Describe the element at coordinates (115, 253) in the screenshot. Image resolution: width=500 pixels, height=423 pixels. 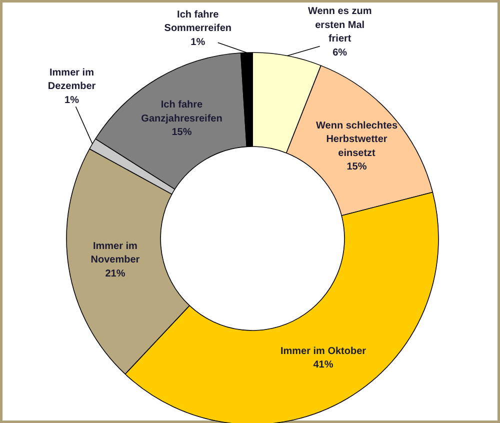
I see `slice-label: Immer im November` at that location.